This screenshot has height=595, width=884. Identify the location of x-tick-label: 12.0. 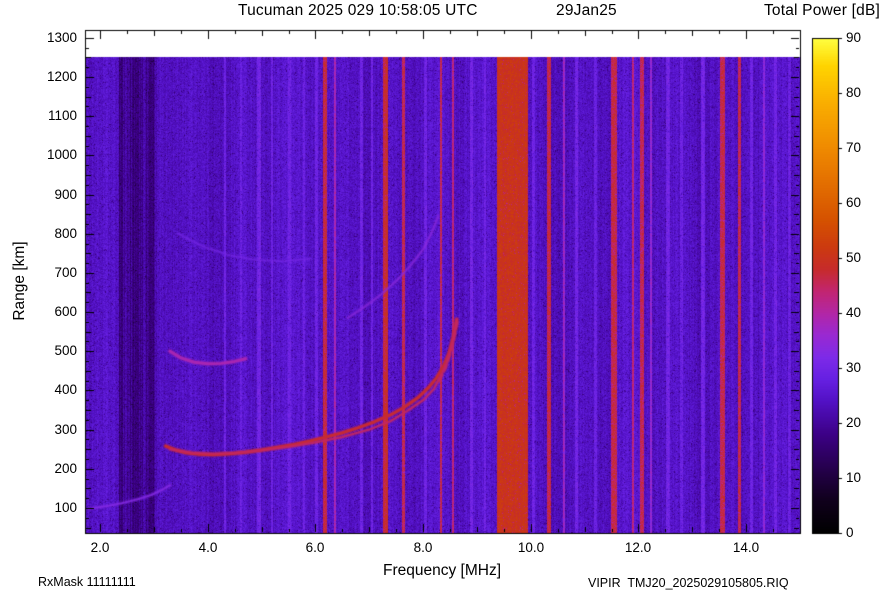
(638, 547).